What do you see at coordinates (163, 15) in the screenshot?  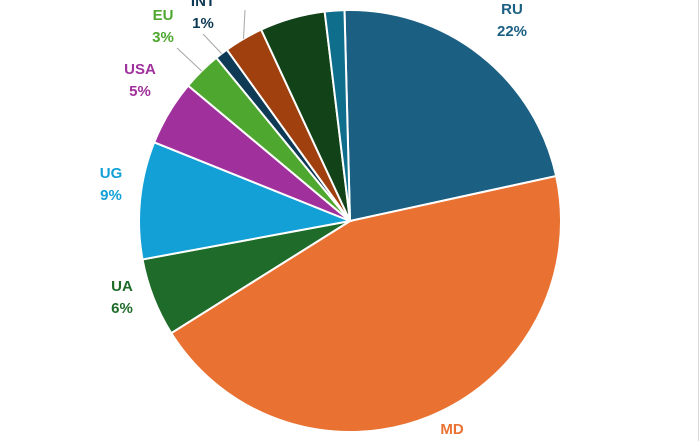 I see `slice-category-label: EU` at bounding box center [163, 15].